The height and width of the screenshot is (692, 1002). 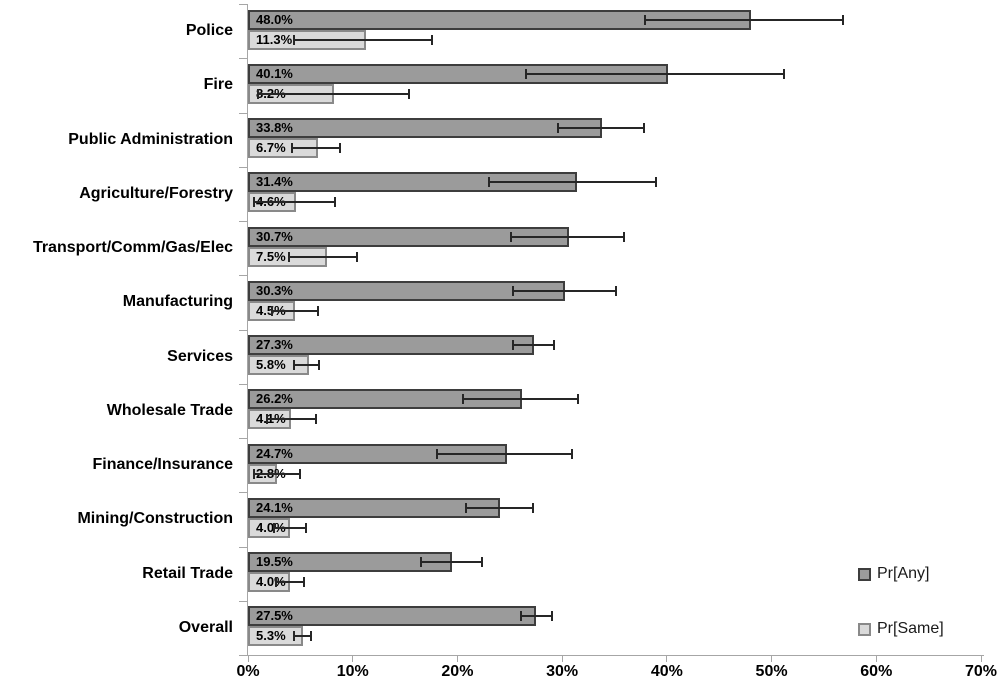 I want to click on category-label: Retail Trade, so click(x=187, y=573).